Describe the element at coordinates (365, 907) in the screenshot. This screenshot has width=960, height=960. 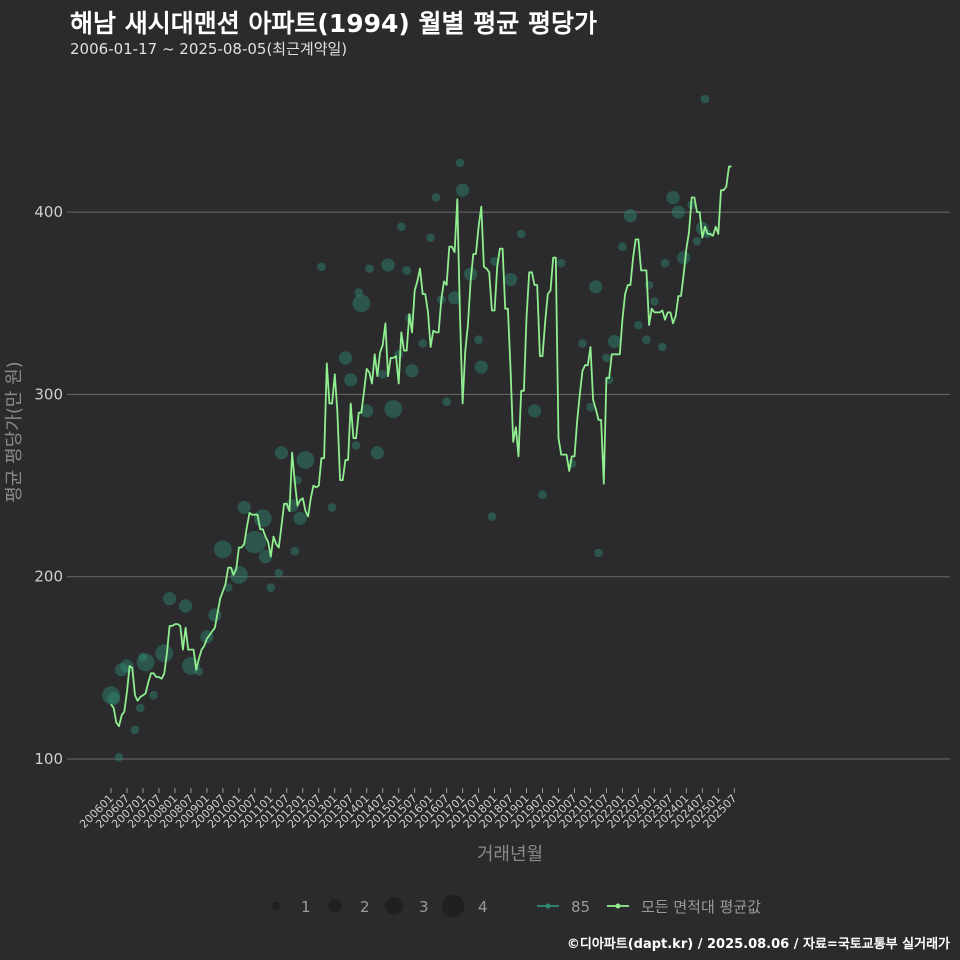
I see `legend-size-label: 2` at that location.